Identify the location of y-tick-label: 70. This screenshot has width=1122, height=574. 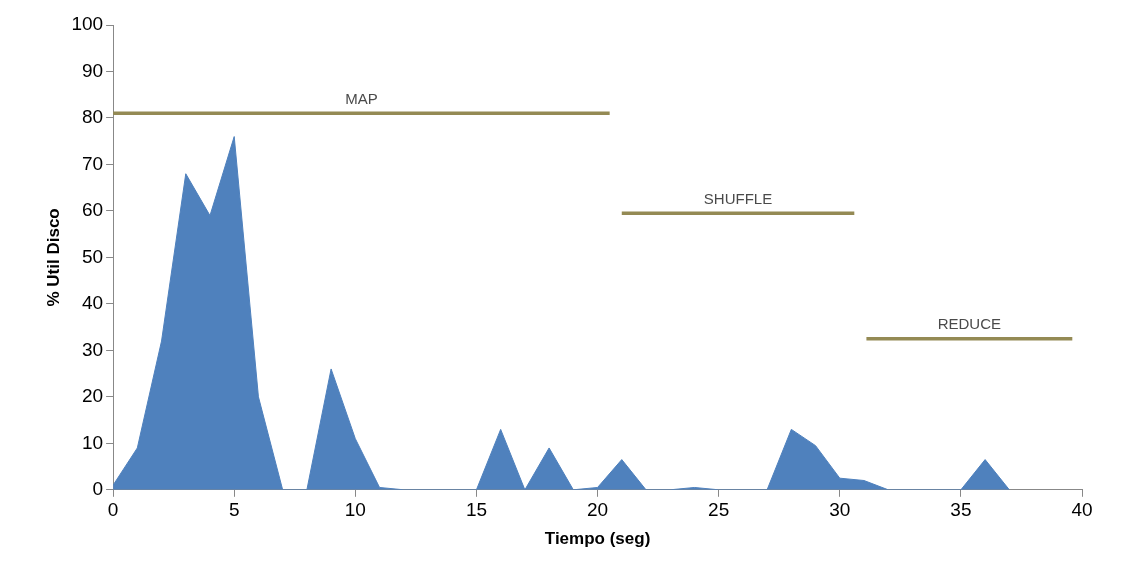
(92, 163).